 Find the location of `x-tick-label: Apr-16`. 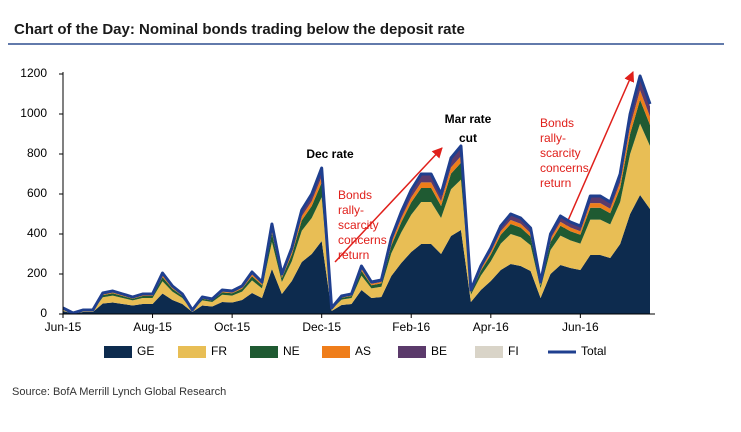

x-tick-label: Apr-16 is located at coordinates (491, 327).